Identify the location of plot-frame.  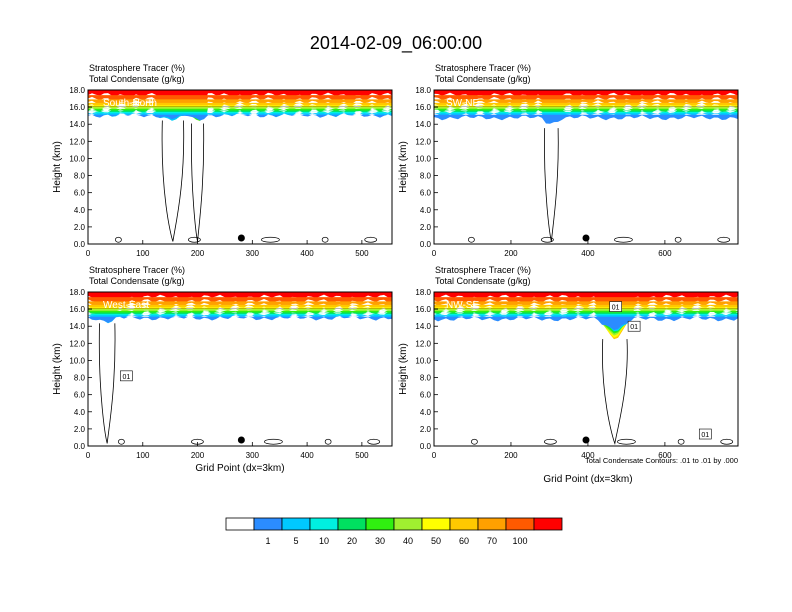
(240, 167).